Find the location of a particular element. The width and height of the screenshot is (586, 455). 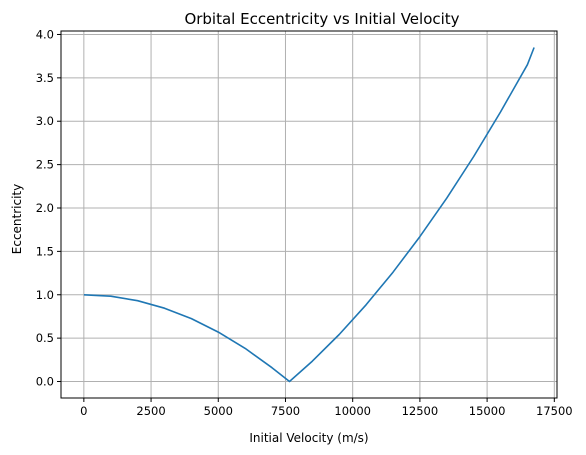

x-tick-label: 12500 is located at coordinates (420, 411).